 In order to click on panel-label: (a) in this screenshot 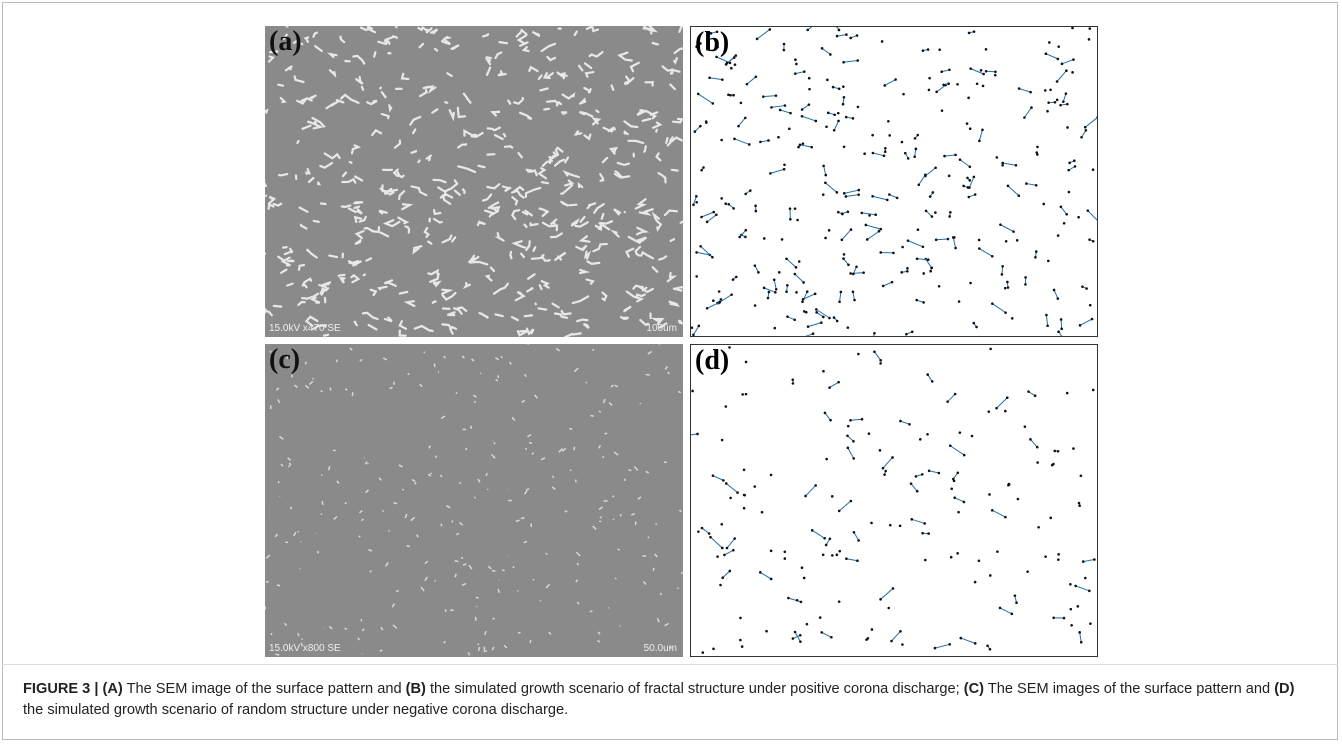, I will do `click(285, 41)`.